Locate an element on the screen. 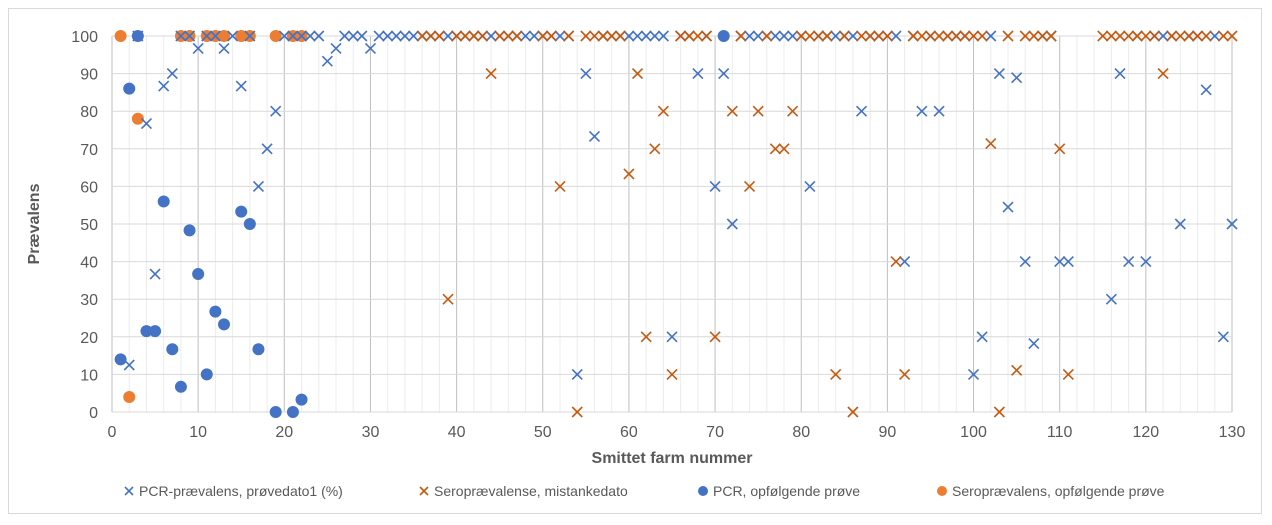 The height and width of the screenshot is (525, 1272). legend-marker is located at coordinates (129, 491).